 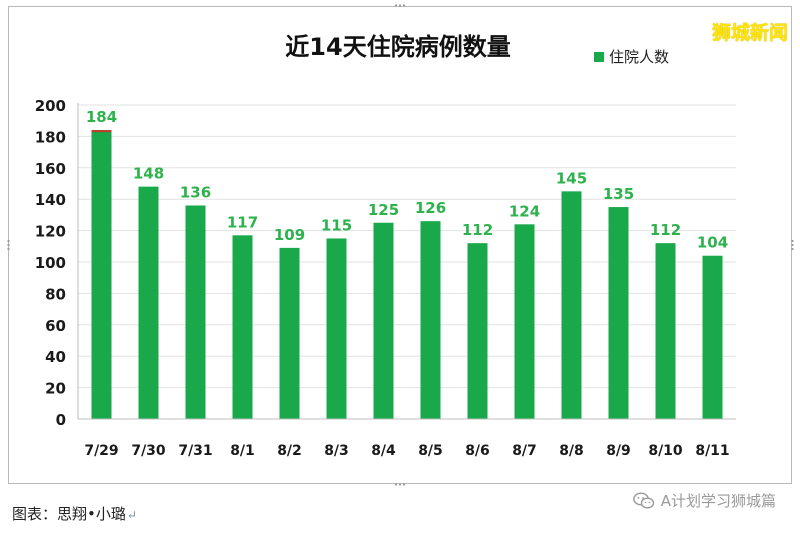 What do you see at coordinates (101, 451) in the screenshot?
I see `x-tick-label: 7/29` at bounding box center [101, 451].